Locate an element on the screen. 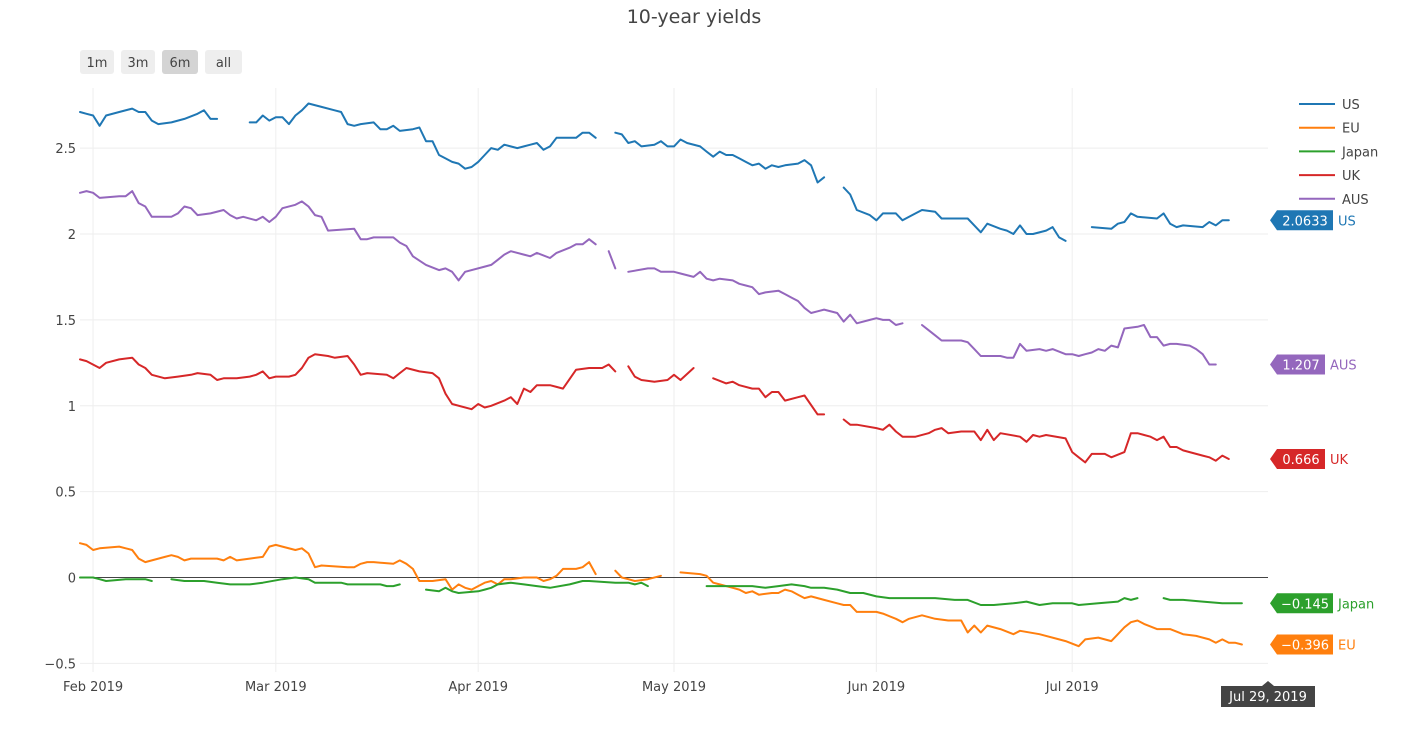 The height and width of the screenshot is (736, 1417). last-value-number: 0.666 is located at coordinates (1300, 460).